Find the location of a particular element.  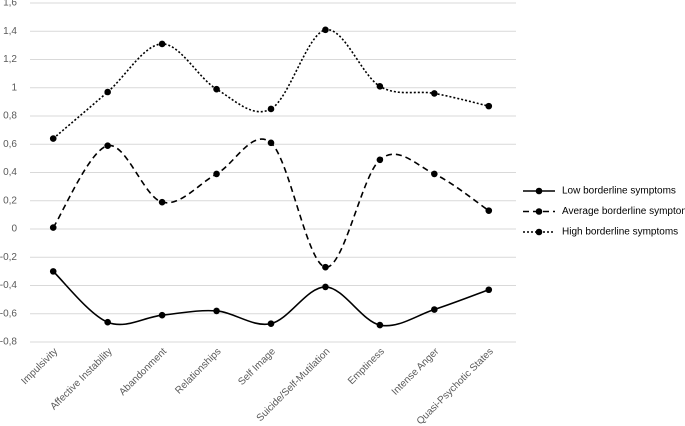

legend-label: Average borderline symptoms is located at coordinates (623, 211).